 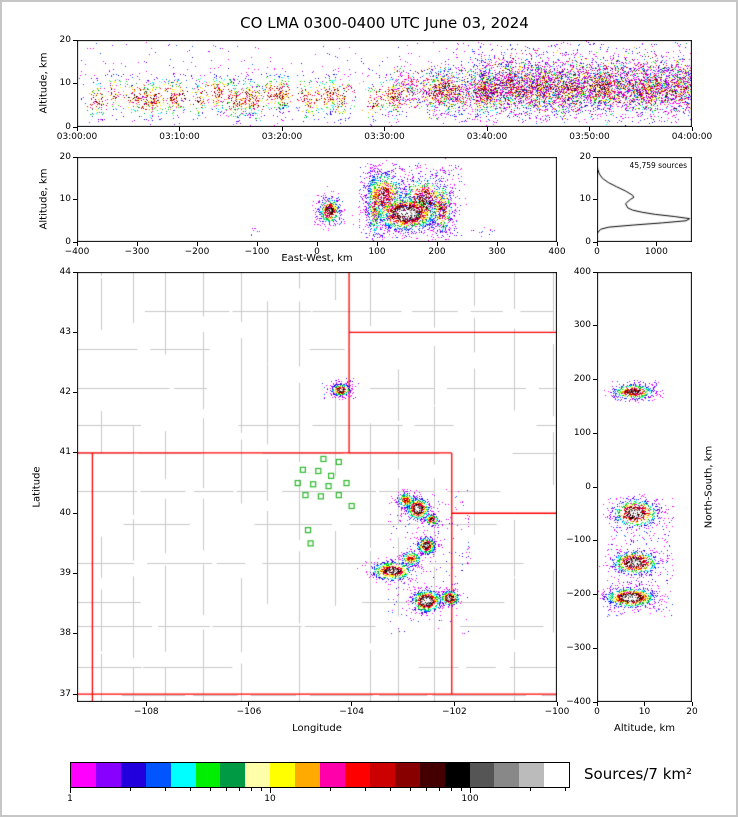 What do you see at coordinates (578, 540) in the screenshot?
I see `y-tick-label: −100` at bounding box center [578, 540].